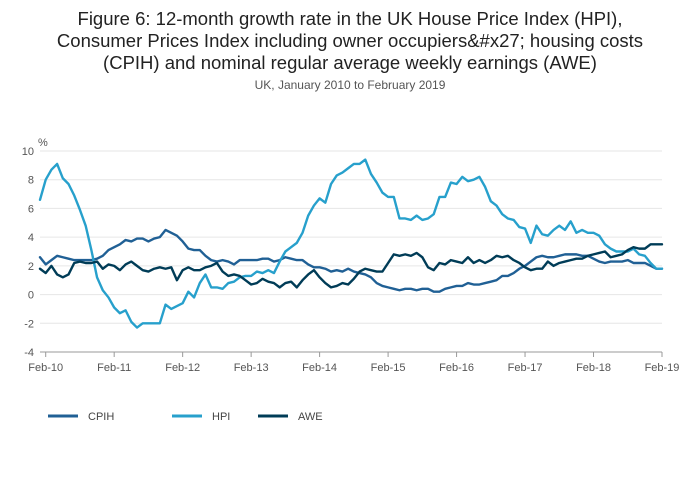  I want to click on chart-subtitle: UK, January 2010 to February 2019, so click(350, 85).